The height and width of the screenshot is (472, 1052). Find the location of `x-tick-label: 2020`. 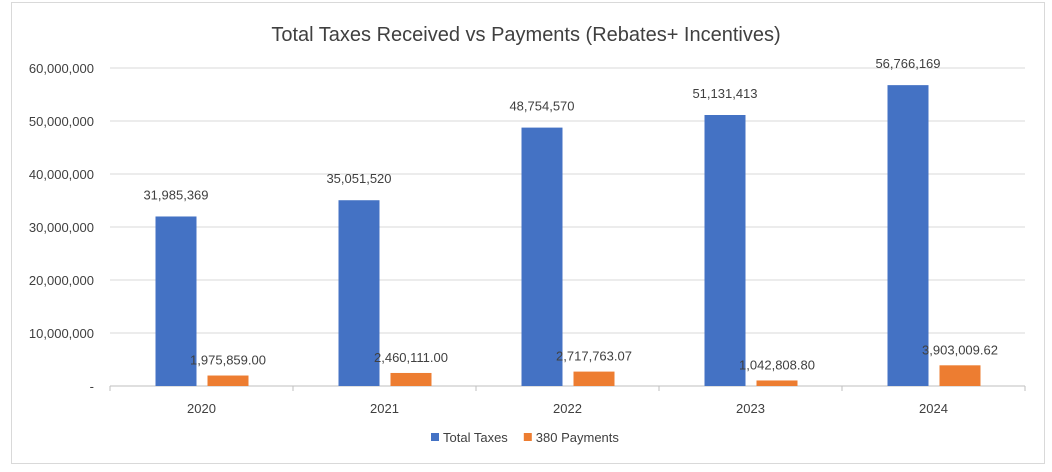

x-tick-label: 2020 is located at coordinates (201, 408).